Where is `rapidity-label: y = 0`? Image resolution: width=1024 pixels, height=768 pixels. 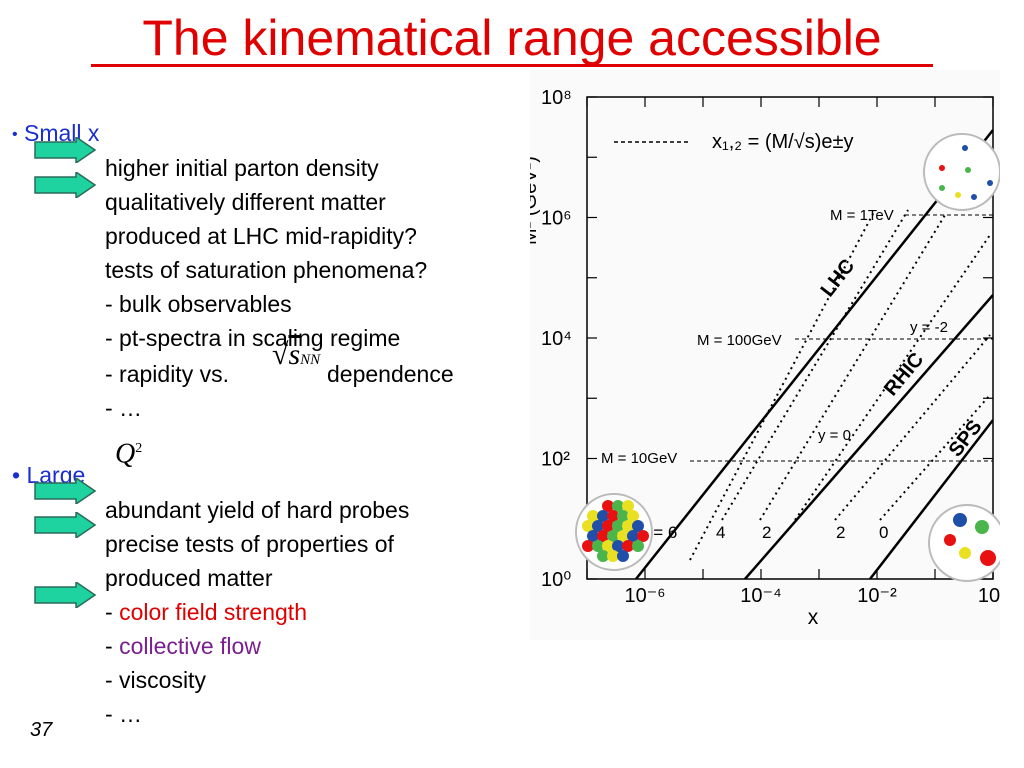
rapidity-label: y = 0 is located at coordinates (834, 435).